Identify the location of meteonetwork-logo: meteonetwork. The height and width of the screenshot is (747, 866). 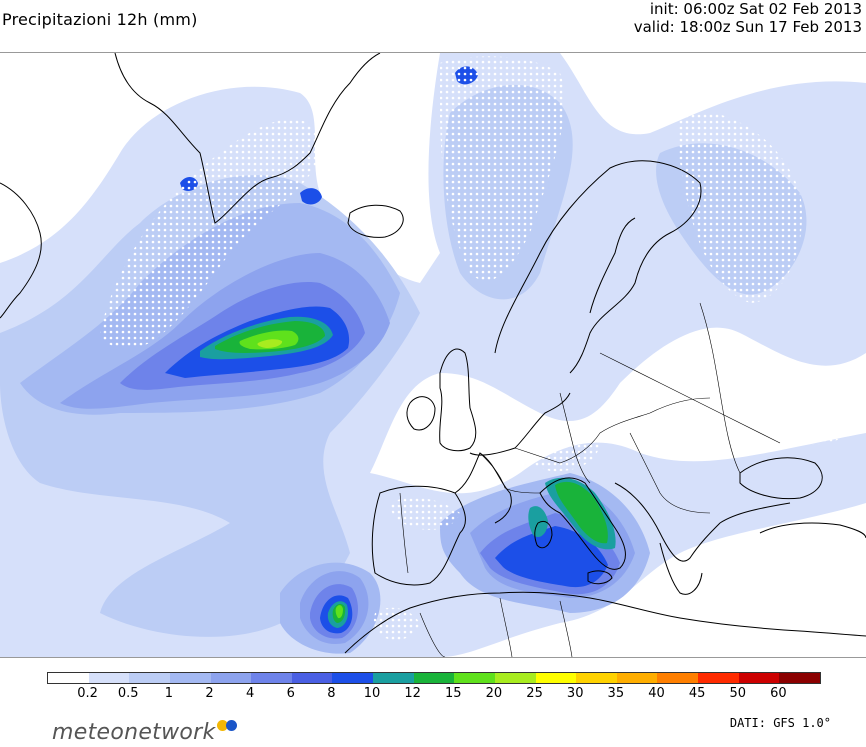
(144, 732).